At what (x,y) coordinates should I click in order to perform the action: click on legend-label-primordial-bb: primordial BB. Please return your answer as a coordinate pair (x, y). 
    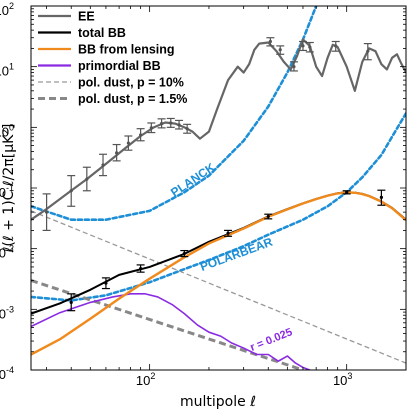
    Looking at the image, I should click on (119, 66).